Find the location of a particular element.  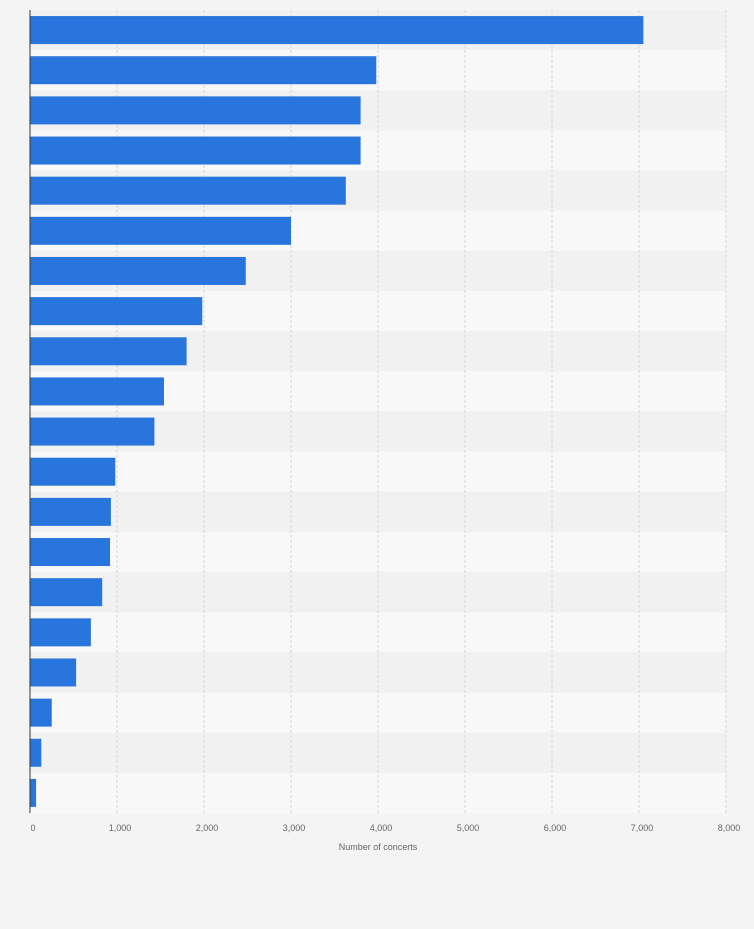

x-tick-label-8,000: 8,000 is located at coordinates (729, 828).